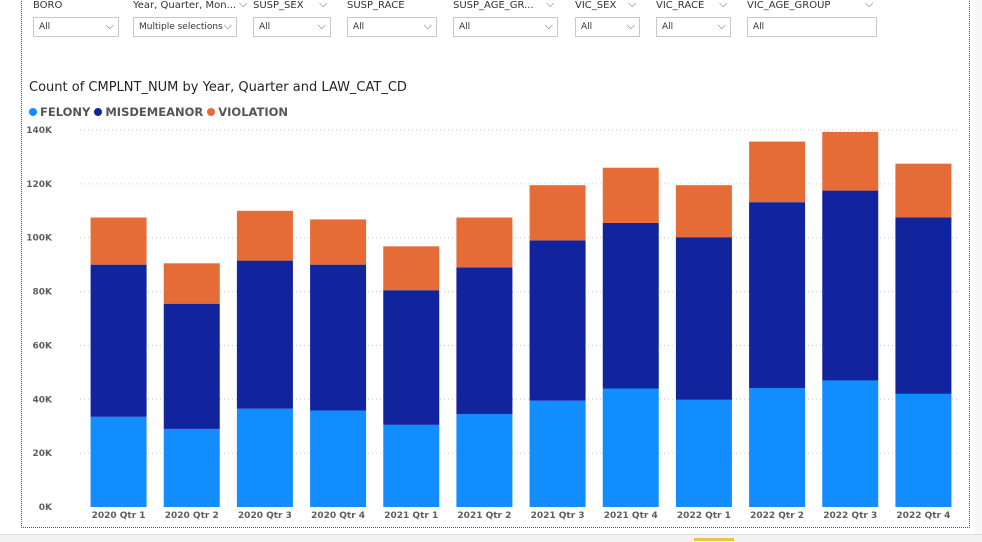 The image size is (982, 542). I want to click on chart-legend: FELONY MISDEMEANOR VIOLATION, so click(160, 112).